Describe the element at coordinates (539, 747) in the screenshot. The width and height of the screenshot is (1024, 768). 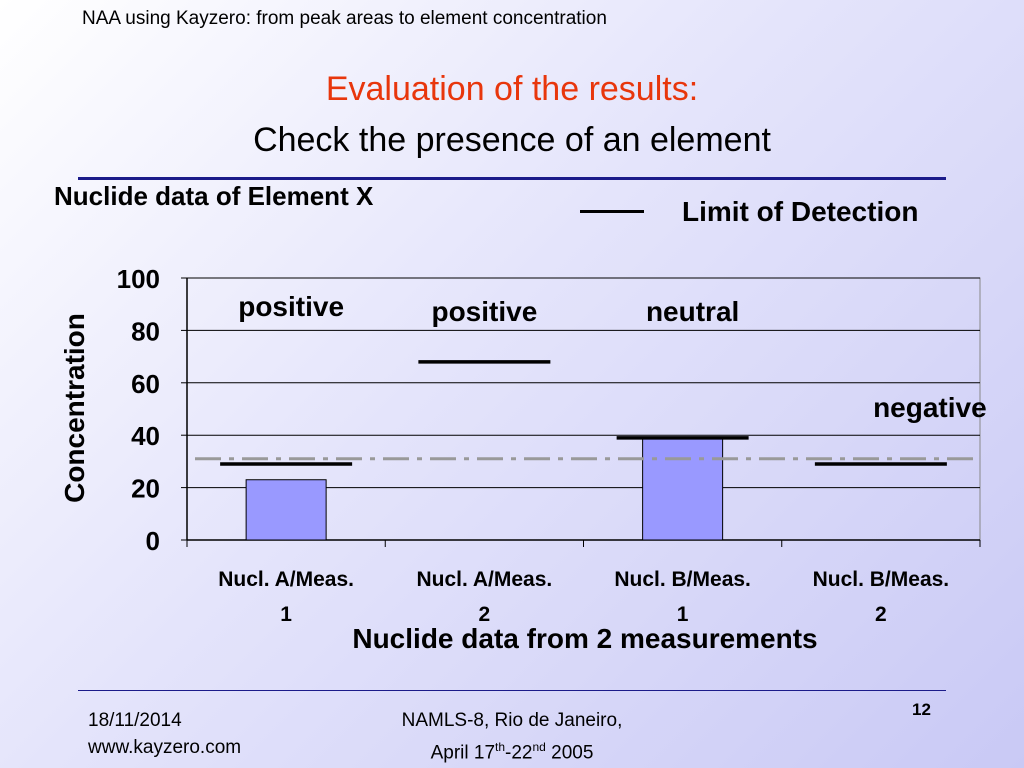
I see `footer-event-sup2: nd` at that location.